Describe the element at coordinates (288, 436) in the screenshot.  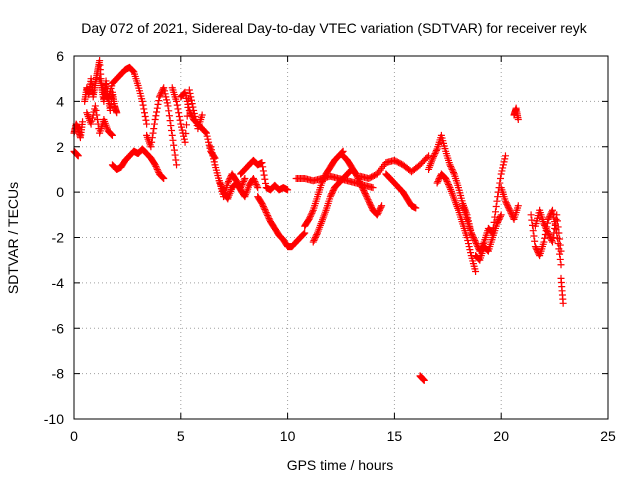
I see `x-tick-label: 10` at that location.